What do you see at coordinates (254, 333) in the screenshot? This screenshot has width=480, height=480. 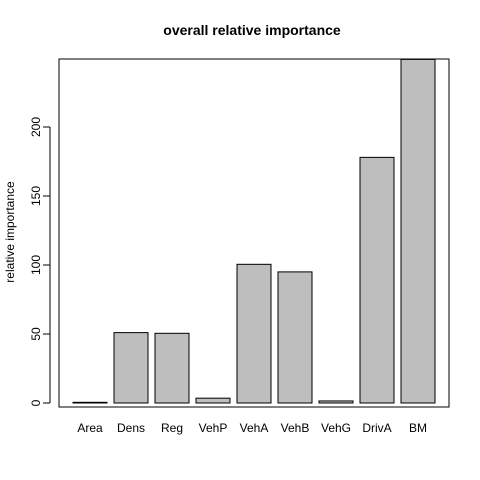 I see `bar-veha` at bounding box center [254, 333].